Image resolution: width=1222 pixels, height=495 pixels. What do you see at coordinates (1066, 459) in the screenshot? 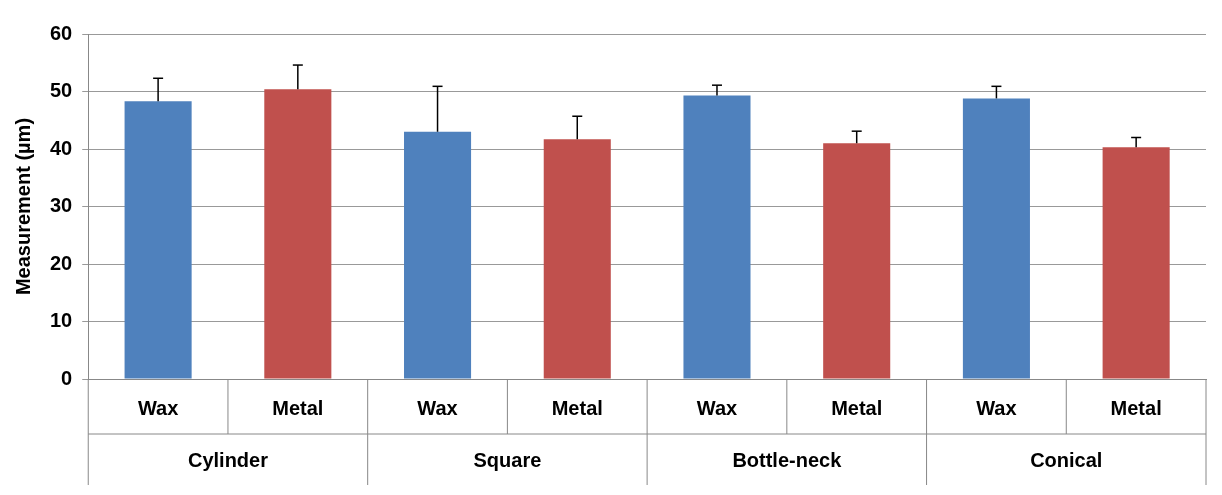
I see `x-tick-label: Conical` at bounding box center [1066, 459].